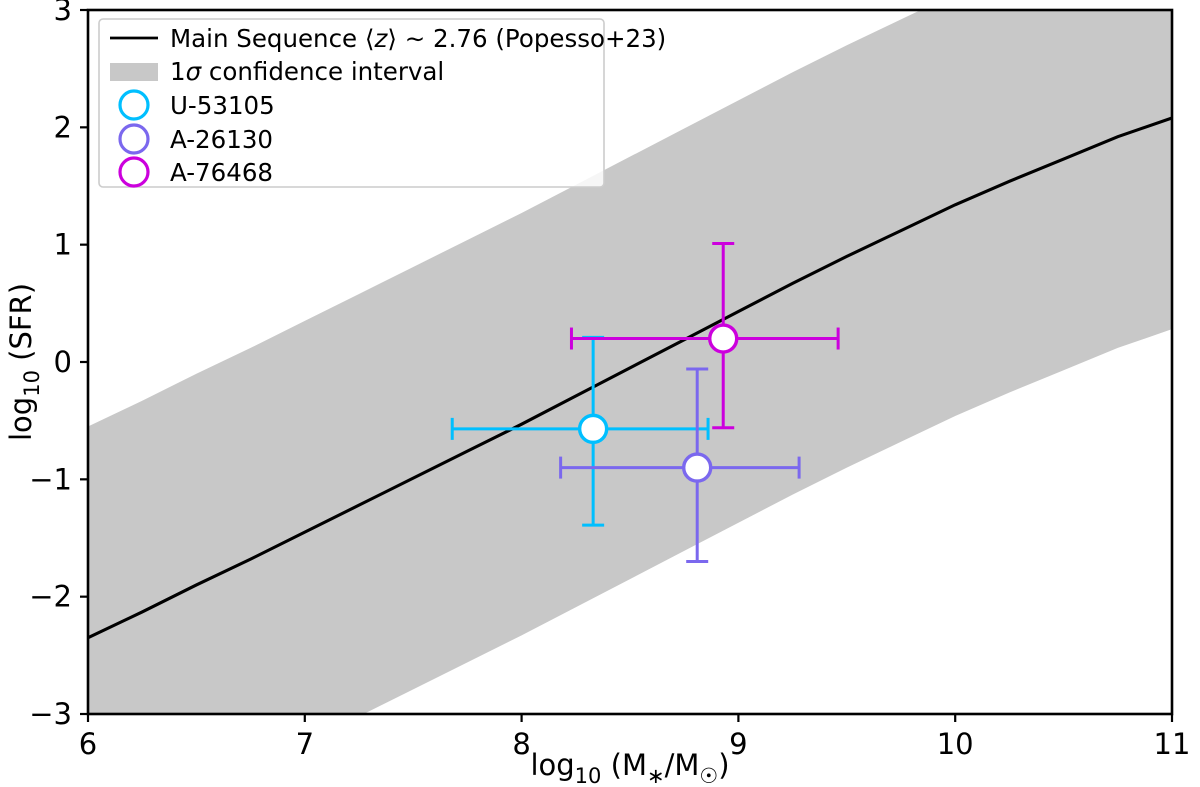 Image resolution: width=1200 pixels, height=787 pixels. What do you see at coordinates (322, 71) in the screenshot?
I see `legend-ci-post: confidence interval` at bounding box center [322, 71].